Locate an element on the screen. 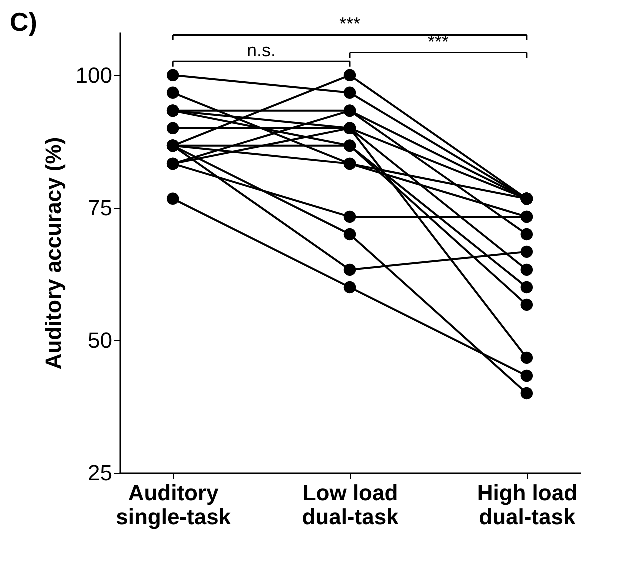  x-tick-label: Low load dual-task is located at coordinates (351, 505).